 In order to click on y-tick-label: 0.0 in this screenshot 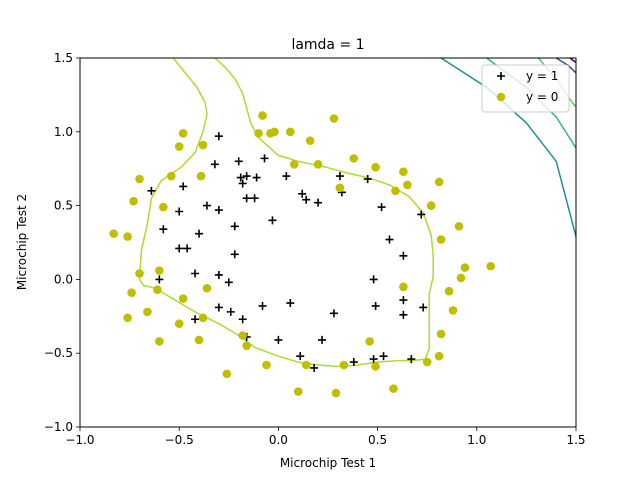, I will do `click(63, 279)`.